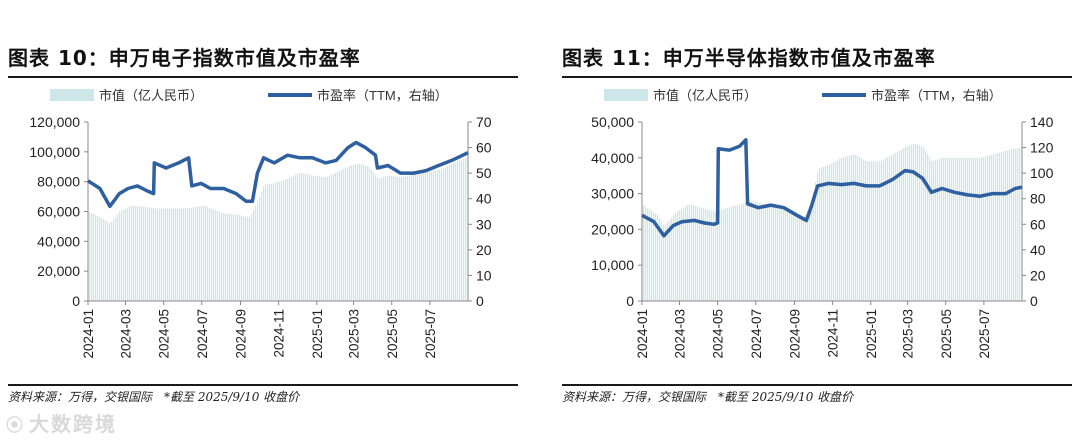  What do you see at coordinates (642, 334) in the screenshot?
I see `x-tick-label: 2024-01` at bounding box center [642, 334].